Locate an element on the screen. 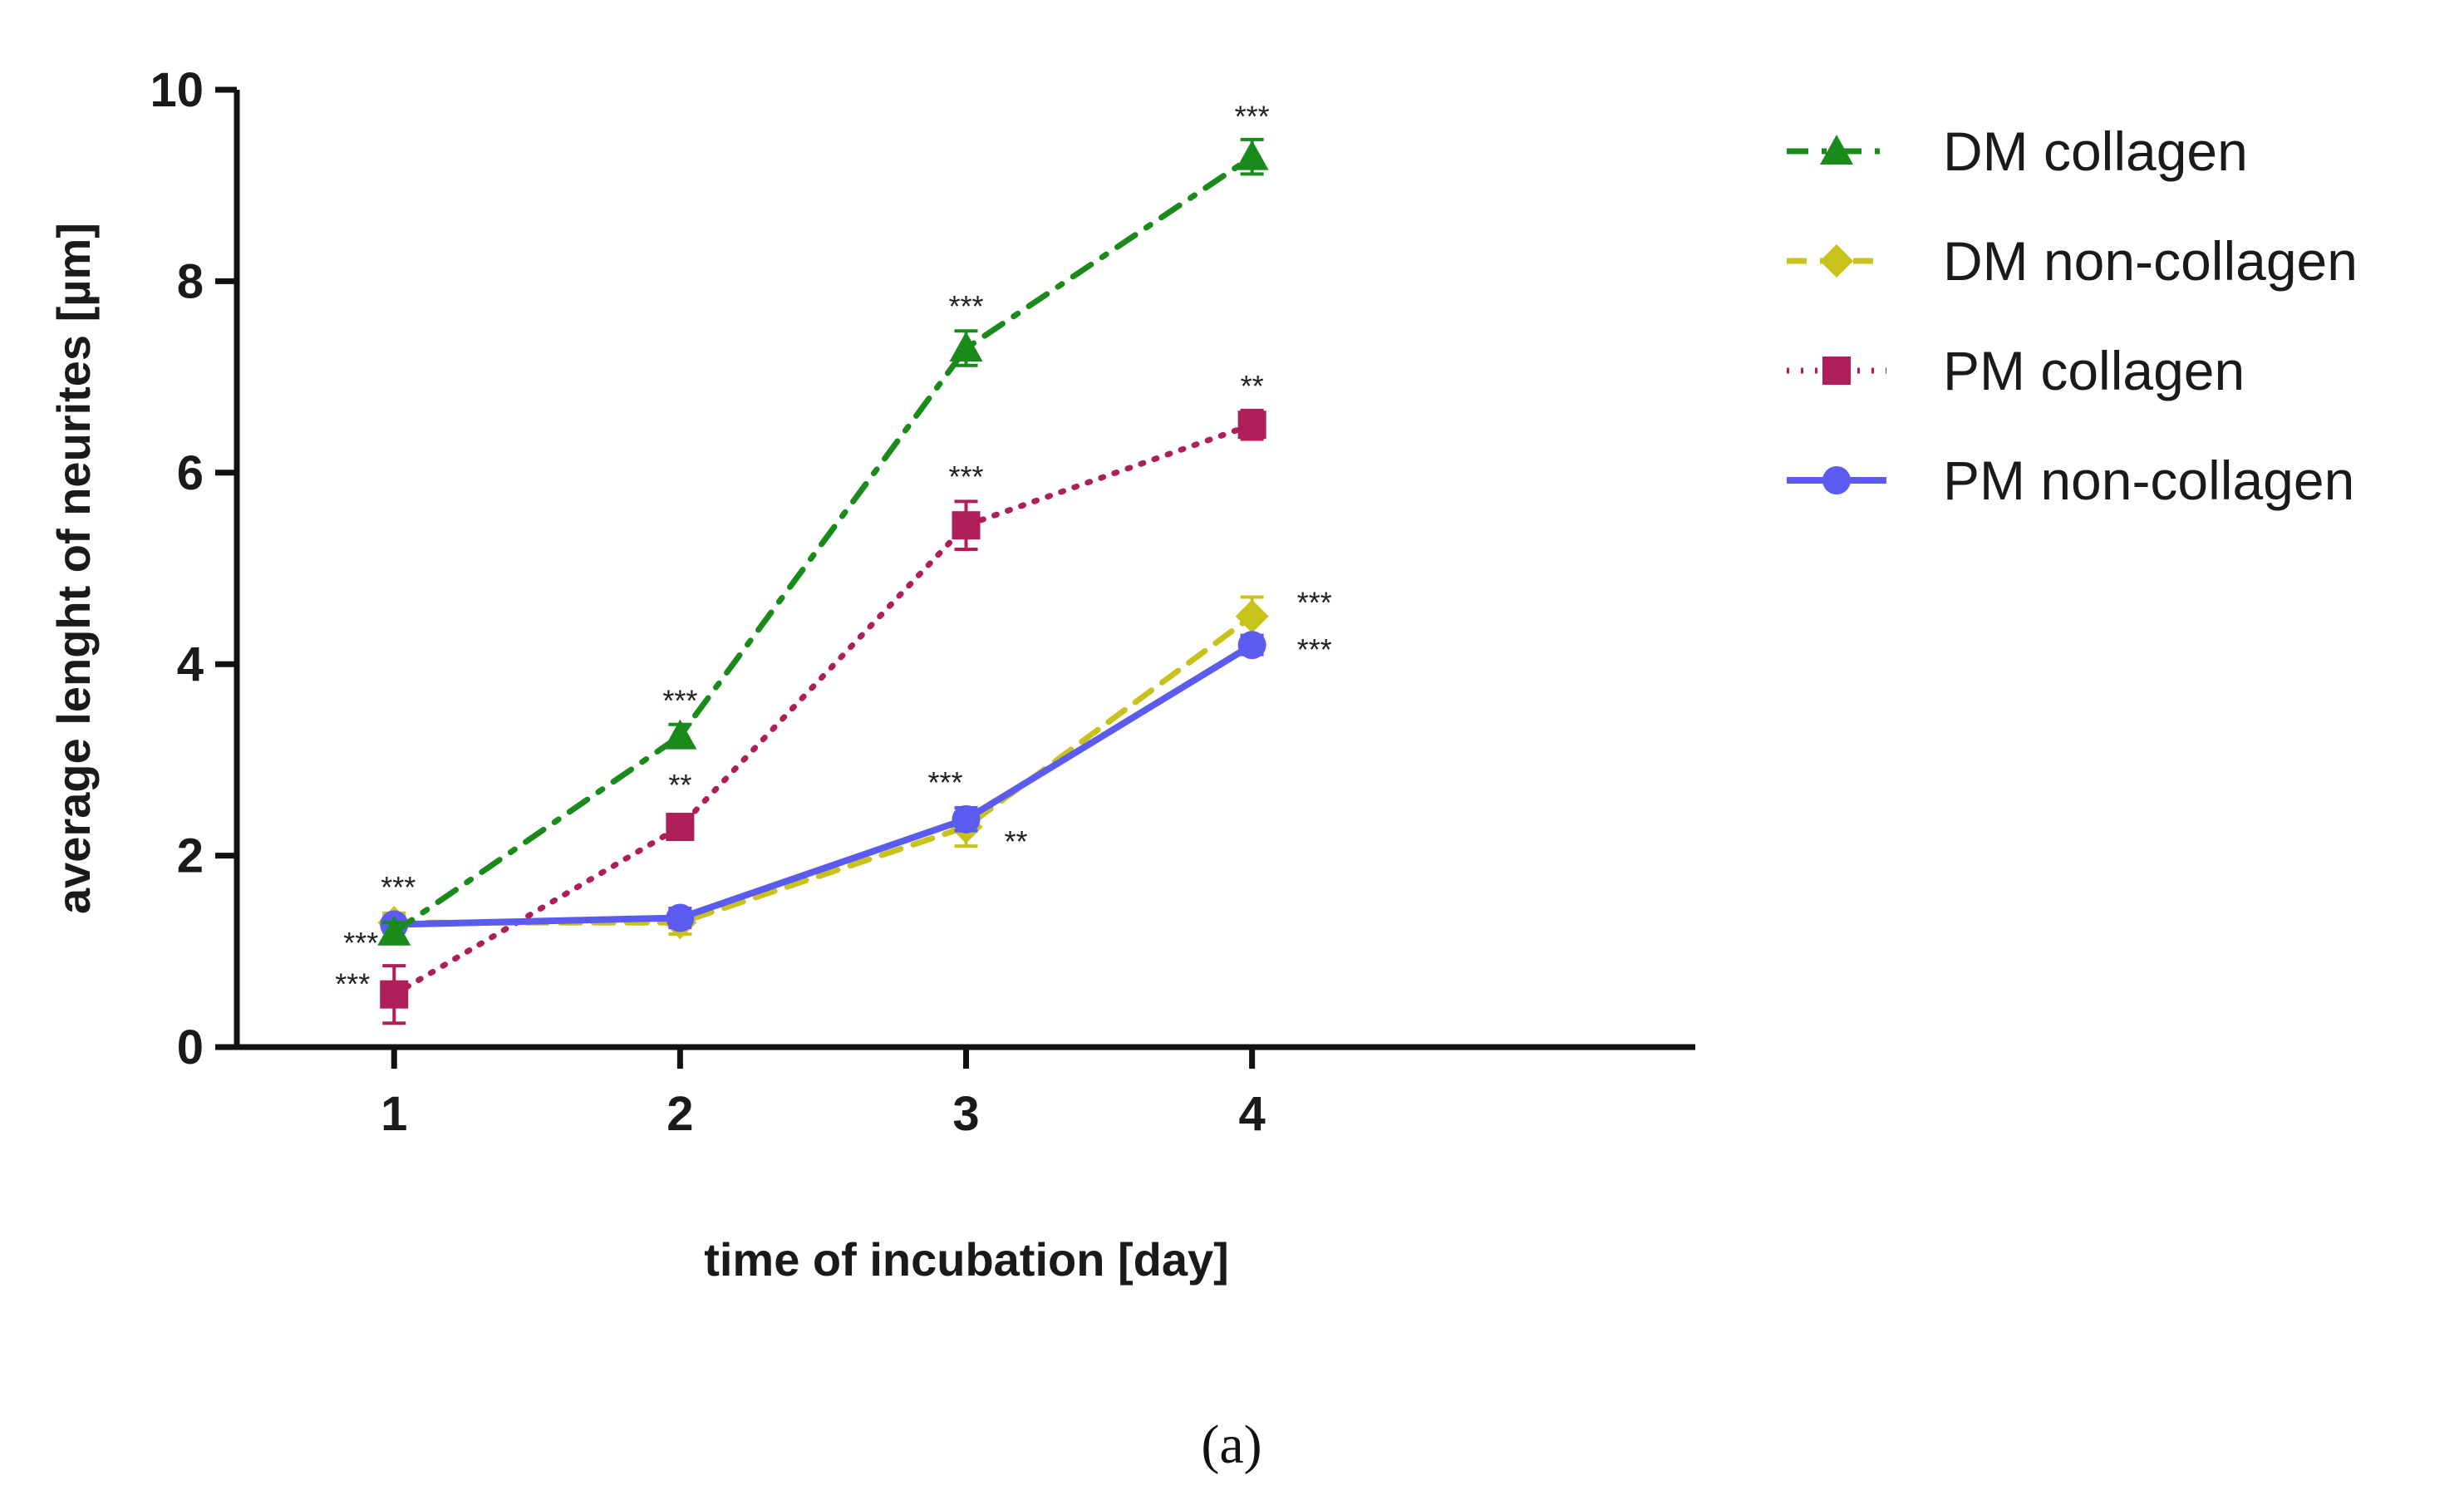 Image resolution: width=2464 pixels, height=1500 pixels. y-tick-label: 8 is located at coordinates (191, 281).